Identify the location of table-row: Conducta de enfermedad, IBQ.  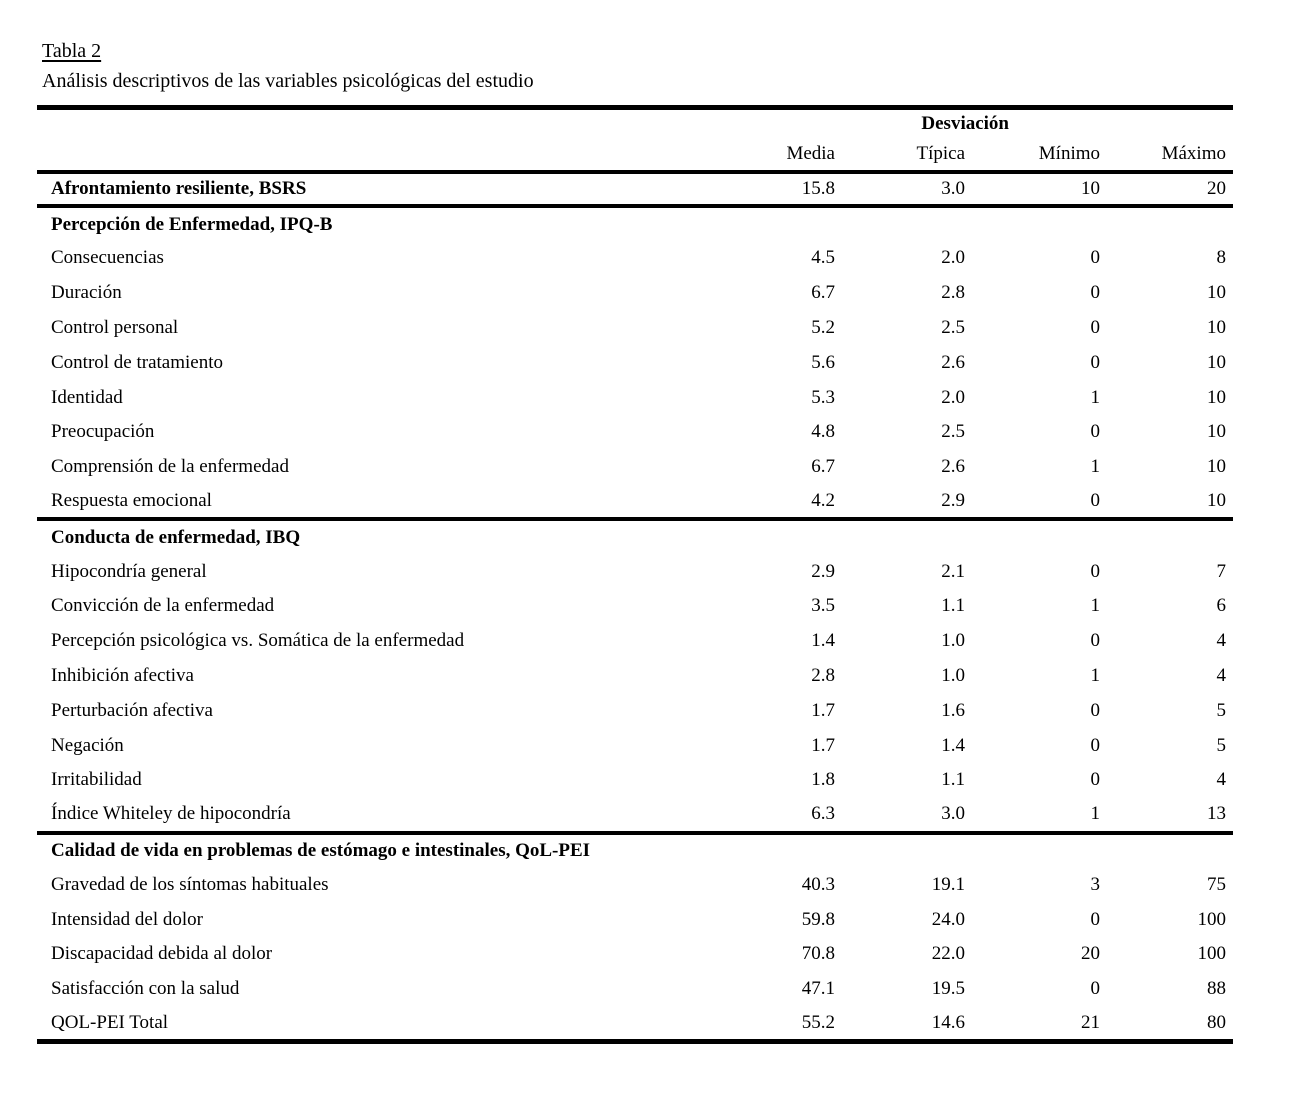
(635, 536).